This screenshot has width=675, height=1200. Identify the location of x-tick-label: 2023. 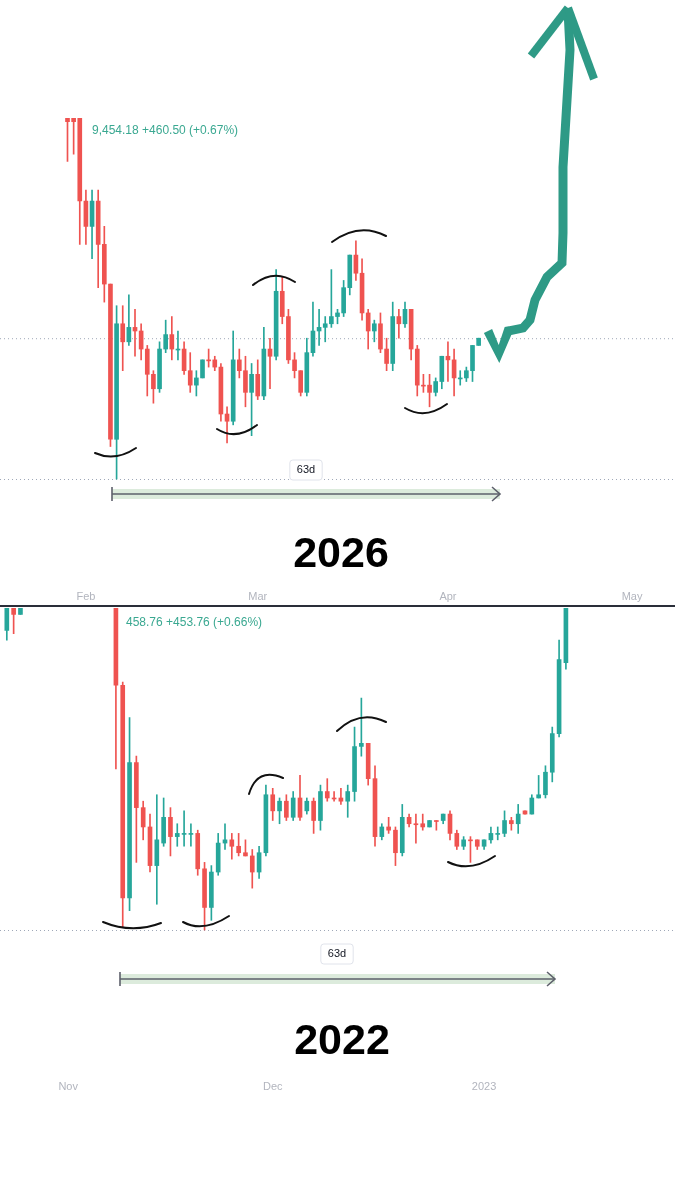
(484, 1086).